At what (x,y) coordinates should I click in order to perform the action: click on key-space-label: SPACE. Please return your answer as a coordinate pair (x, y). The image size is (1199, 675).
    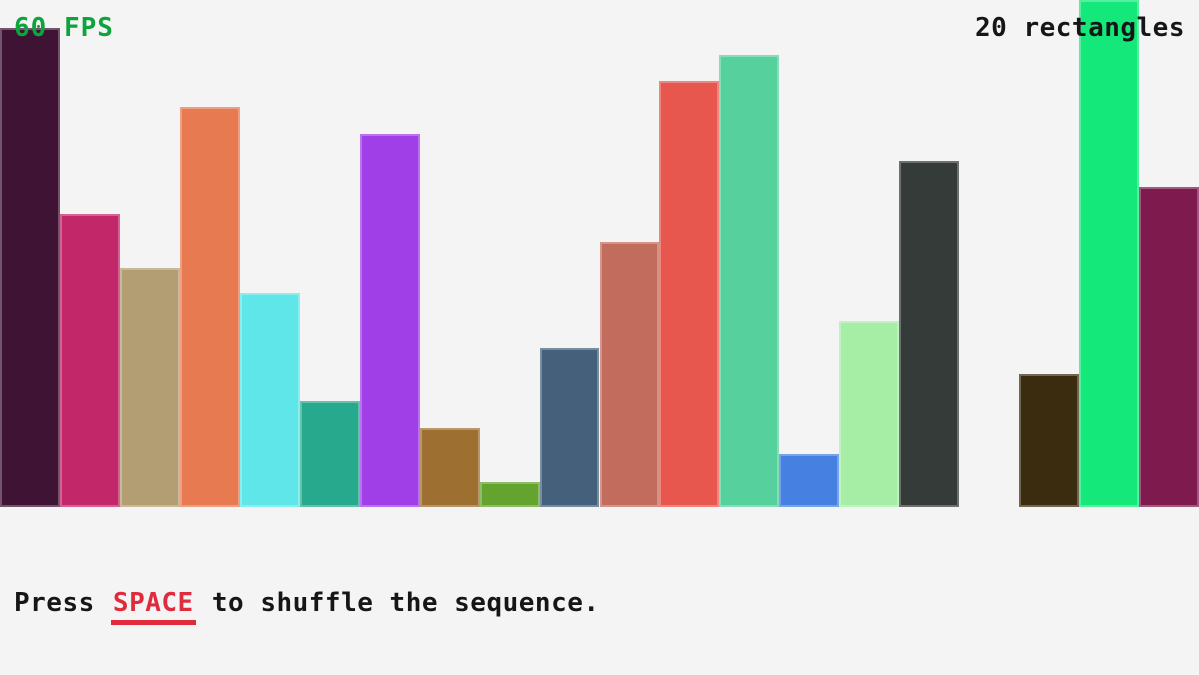
    Looking at the image, I should click on (153, 606).